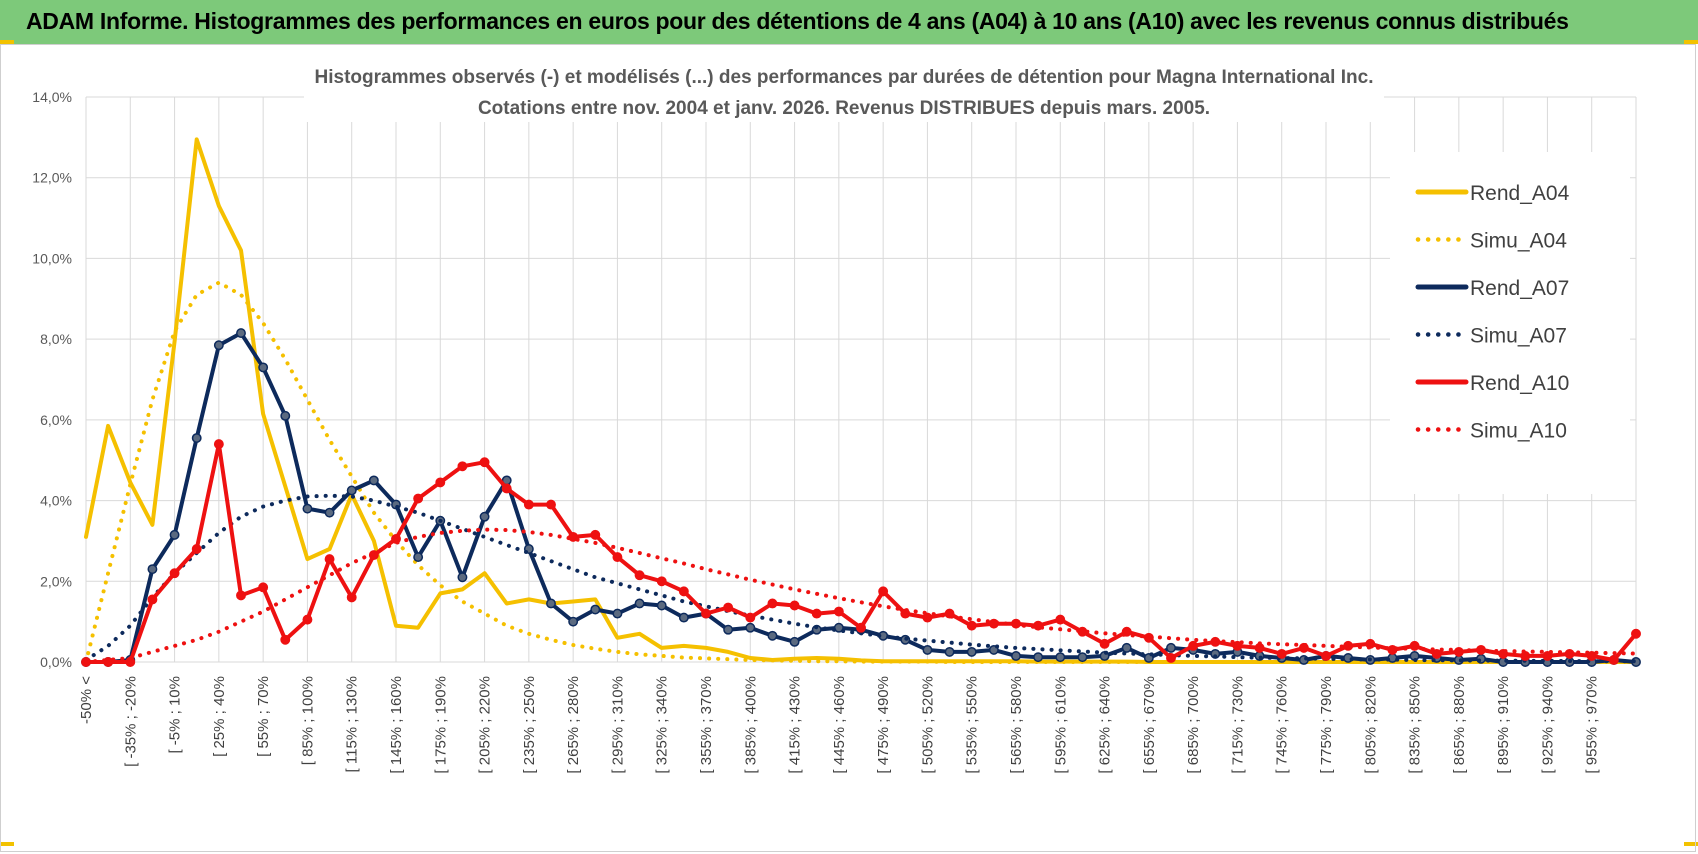 This screenshot has width=1698, height=854. Describe the element at coordinates (1547, 725) in the screenshot. I see `x-tick-label: [ 925% ; 940%` at that location.